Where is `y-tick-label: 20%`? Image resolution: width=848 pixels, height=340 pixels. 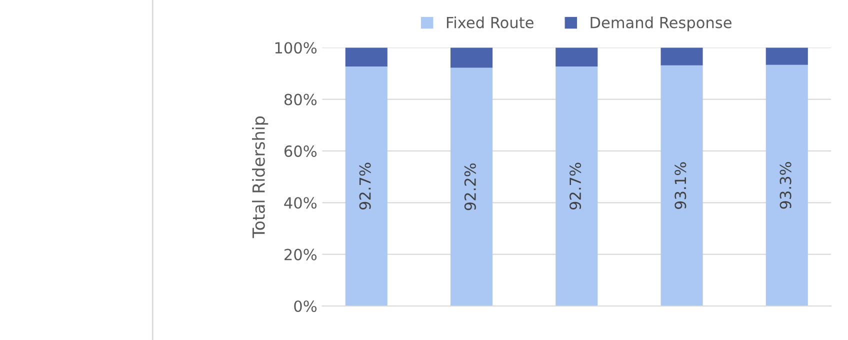 y-tick-label: 20% is located at coordinates (300, 254).